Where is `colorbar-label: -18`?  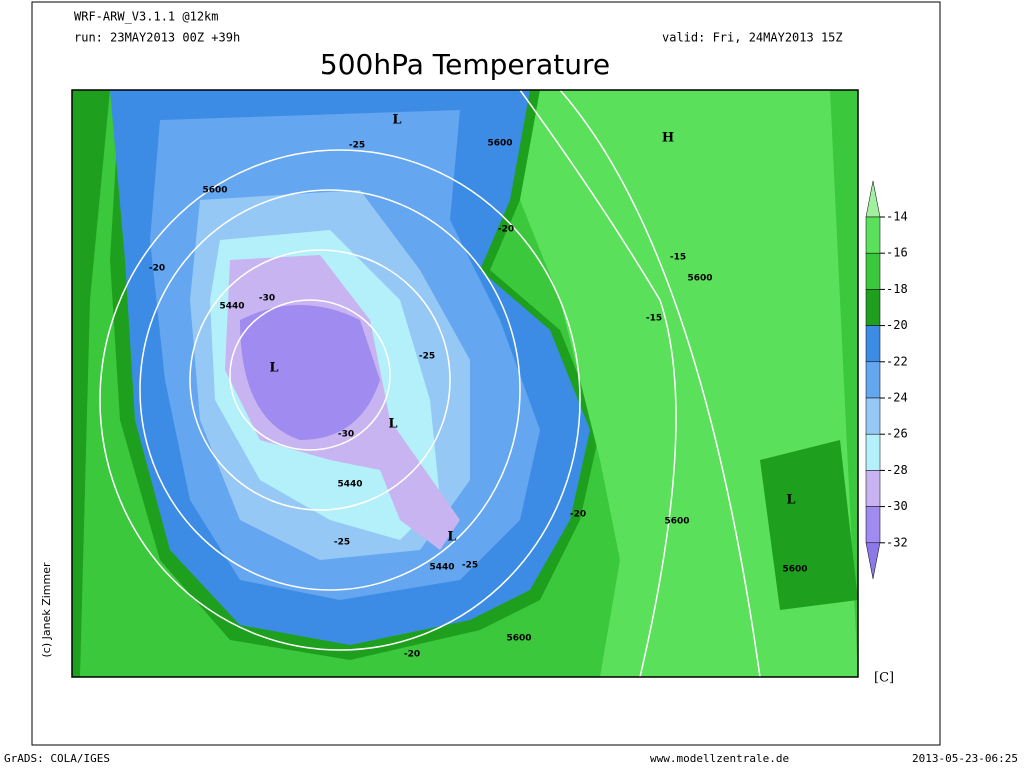 colorbar-label: -18 is located at coordinates (897, 289).